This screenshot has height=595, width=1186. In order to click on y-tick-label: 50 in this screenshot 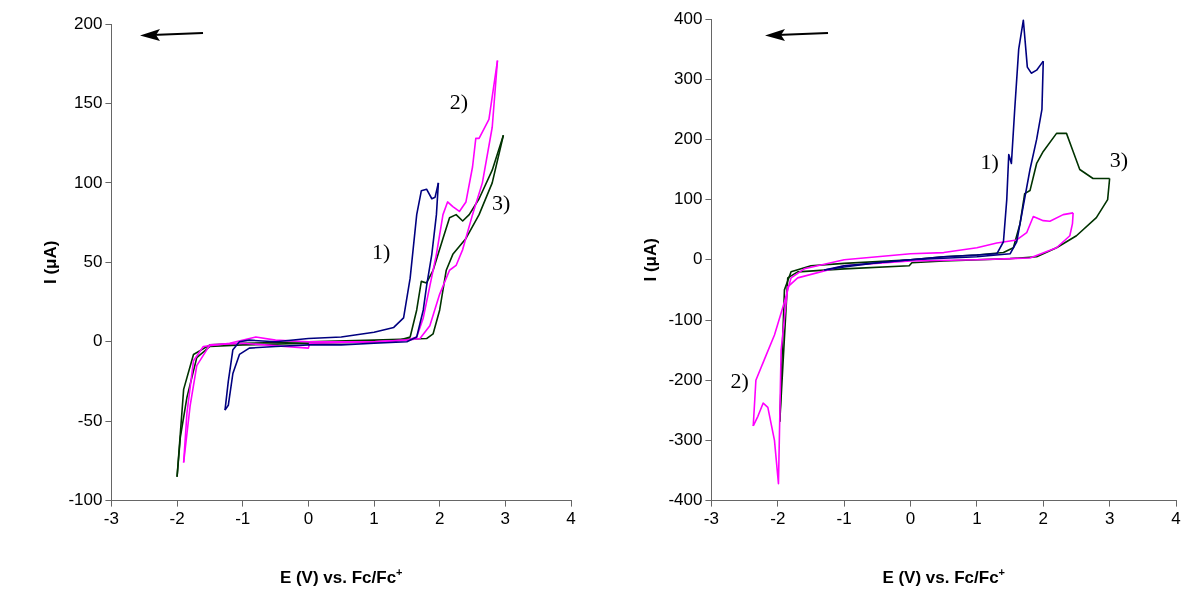, I will do `click(93, 261)`.